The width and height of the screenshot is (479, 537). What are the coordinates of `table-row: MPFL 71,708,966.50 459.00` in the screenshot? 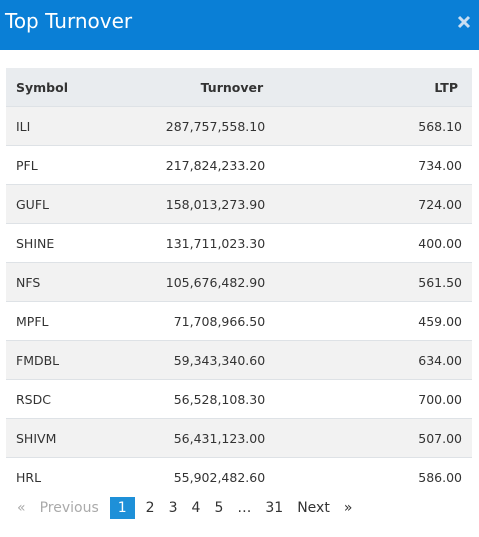 It's located at (239, 321).